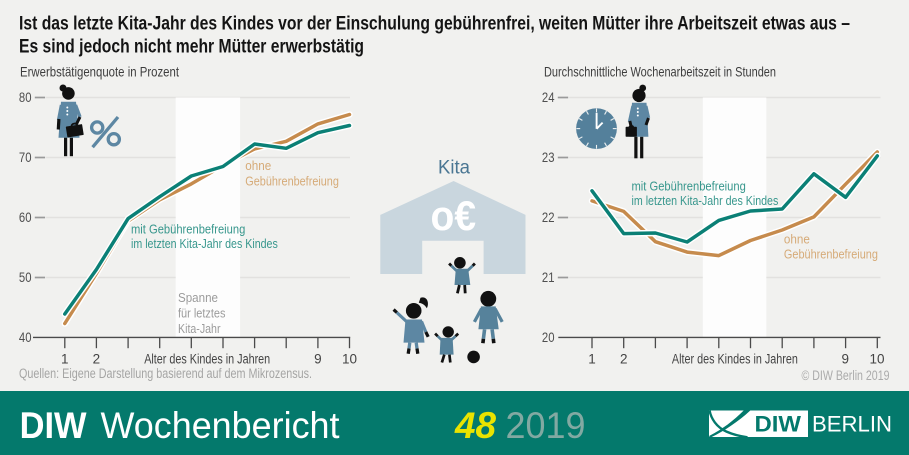 The image size is (909, 455). I want to click on svg-text: 70, so click(25, 157).